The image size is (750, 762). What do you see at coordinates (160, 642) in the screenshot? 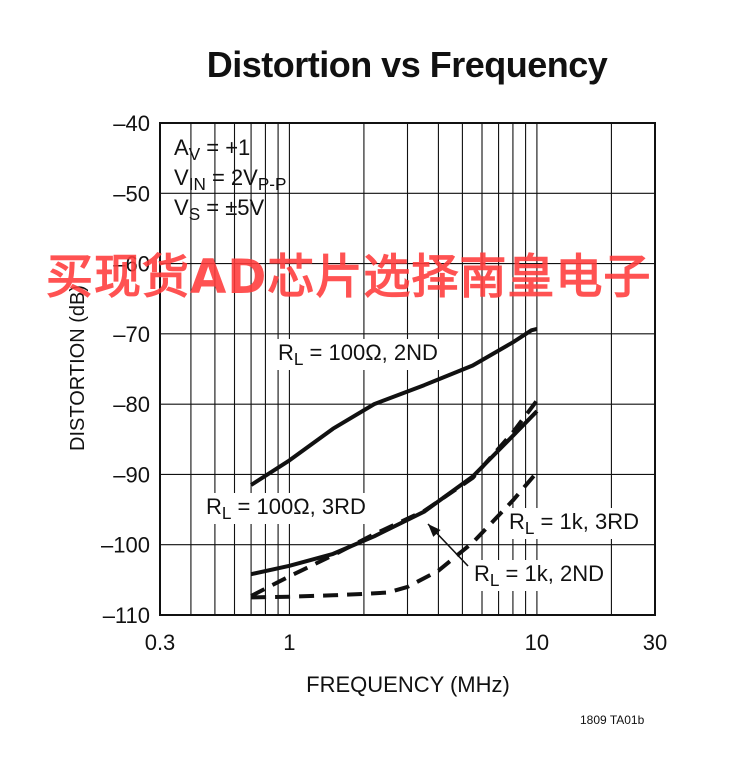
I see `x-tick-label: 0.3` at bounding box center [160, 642].